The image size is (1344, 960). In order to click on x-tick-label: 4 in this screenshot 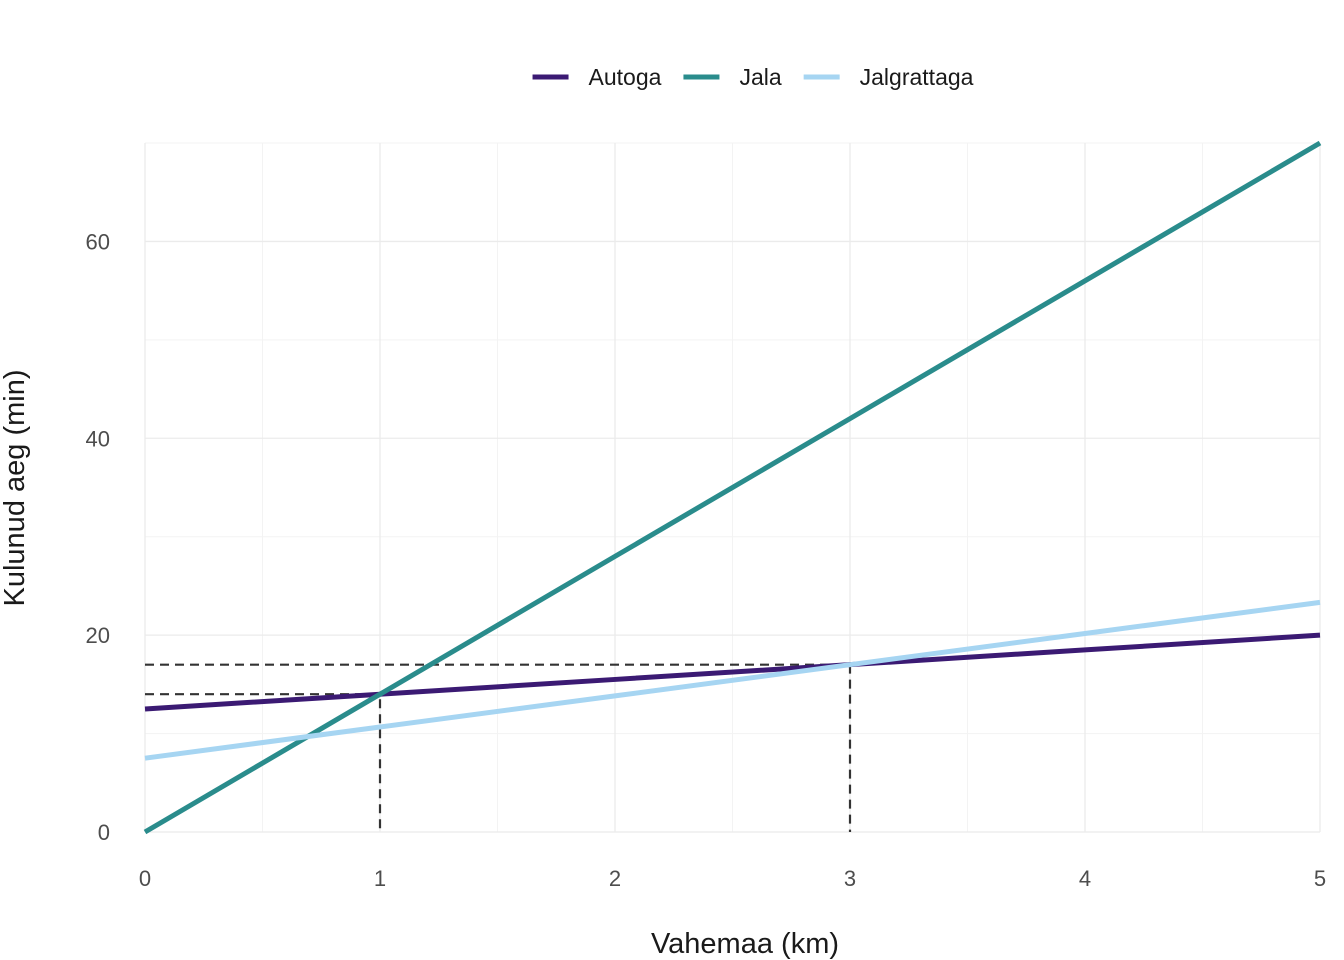, I will do `click(1085, 878)`.